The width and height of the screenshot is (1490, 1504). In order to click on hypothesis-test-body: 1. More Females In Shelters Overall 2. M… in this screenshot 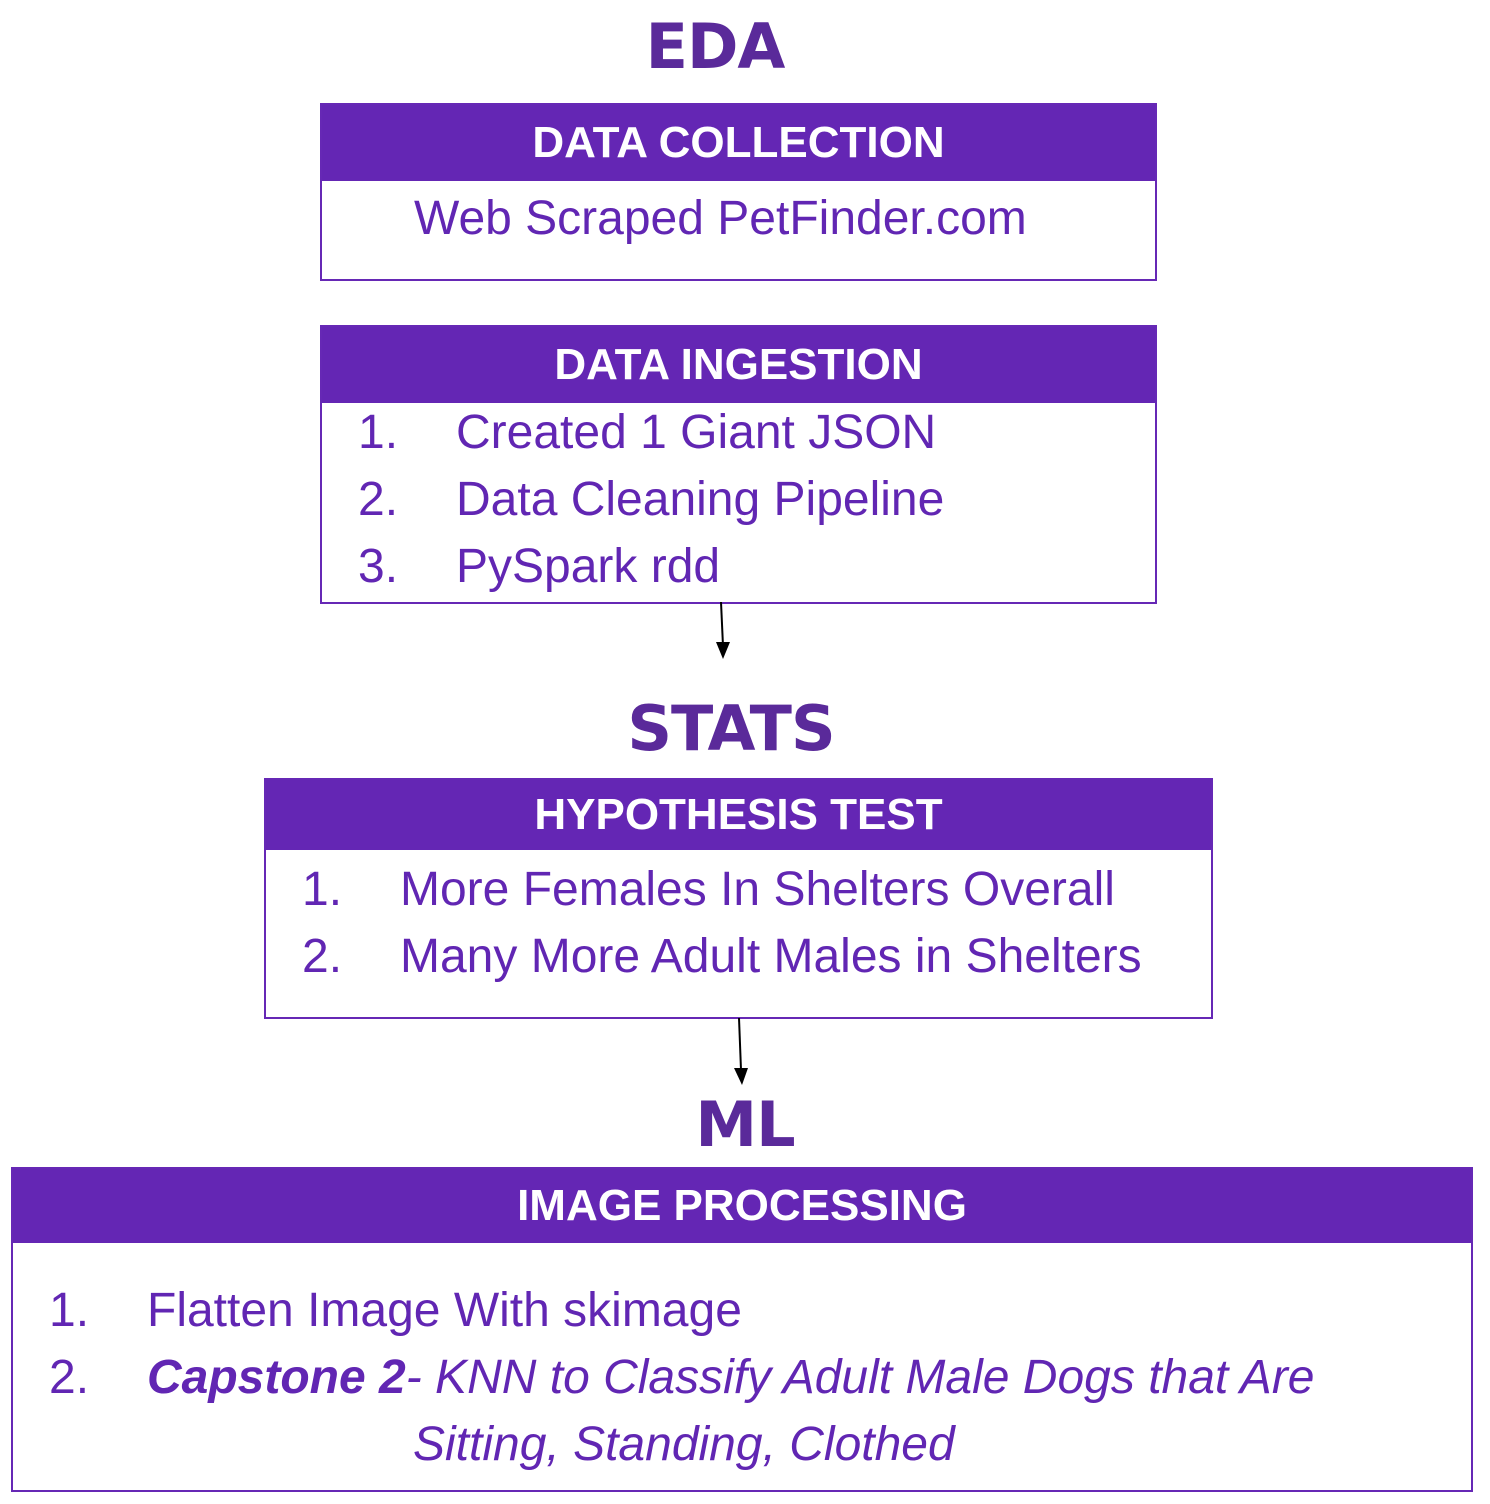, I will do `click(738, 934)`.